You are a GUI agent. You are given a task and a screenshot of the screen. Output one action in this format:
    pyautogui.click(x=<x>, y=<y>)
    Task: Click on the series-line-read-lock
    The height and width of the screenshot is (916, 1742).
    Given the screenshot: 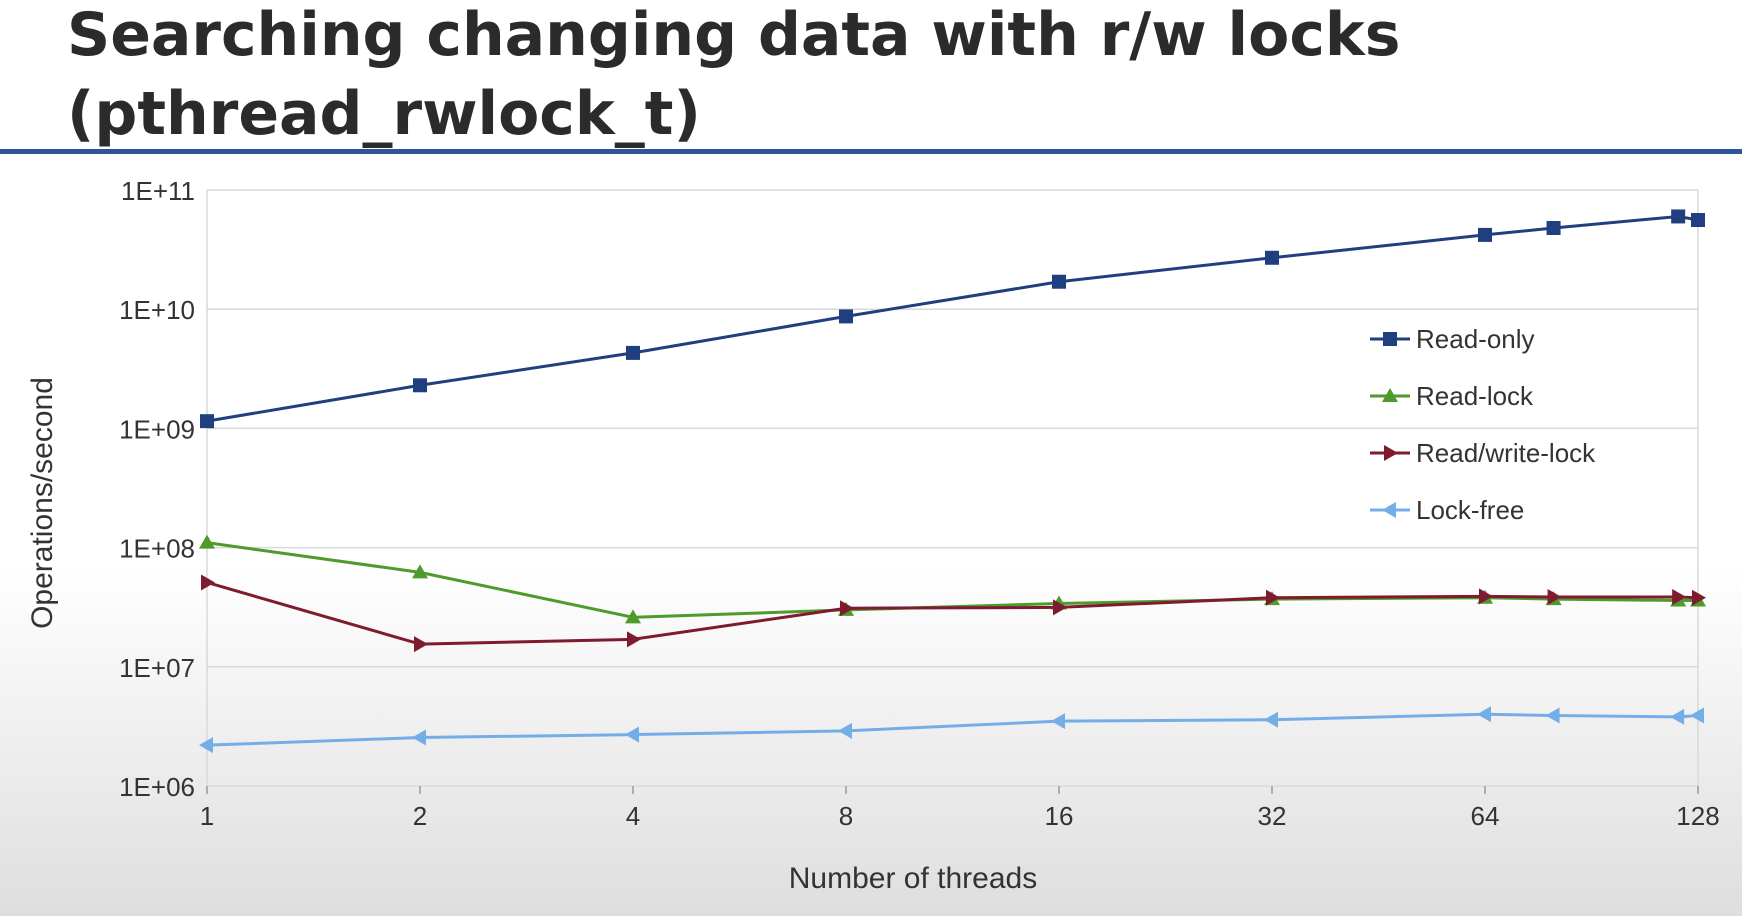 What is the action you would take?
    pyautogui.click(x=952, y=580)
    